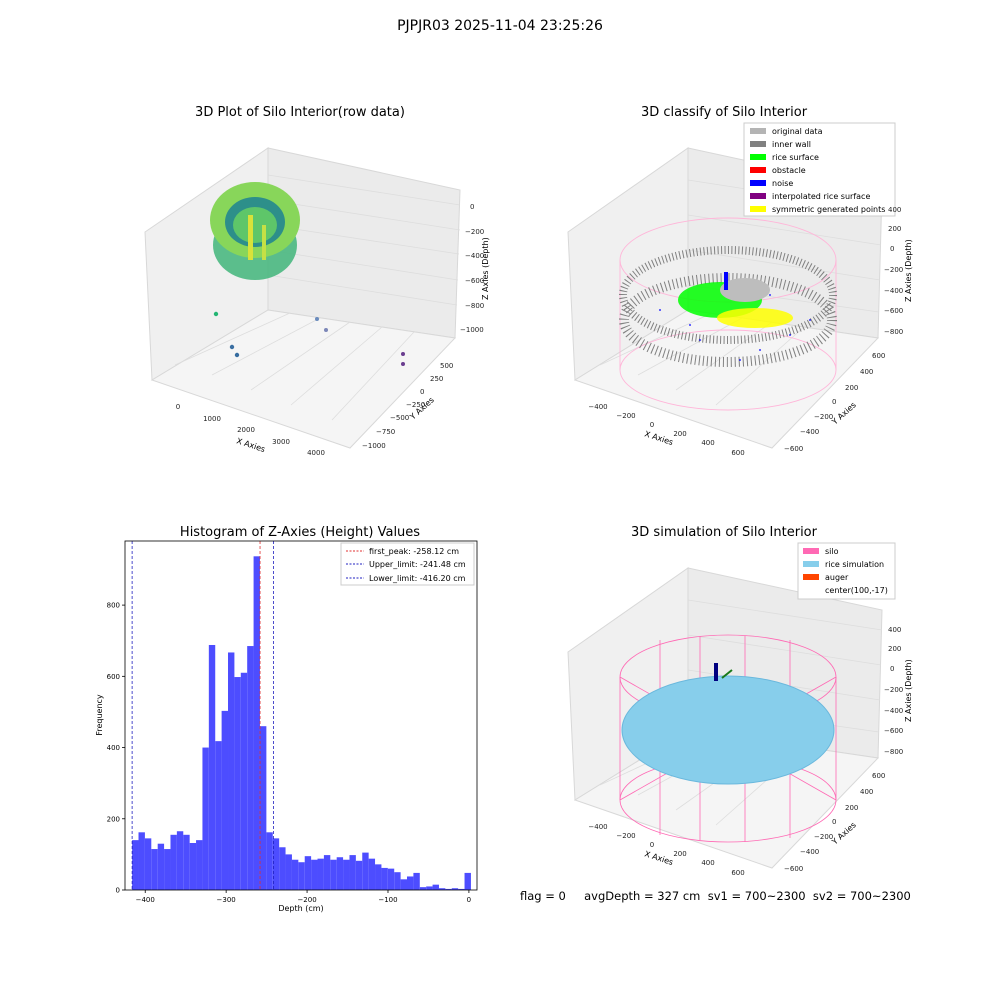 Image resolution: width=1000 pixels, height=1000 pixels. What do you see at coordinates (809, 432) in the screenshot?
I see `classify-ytick: −400` at bounding box center [809, 432].